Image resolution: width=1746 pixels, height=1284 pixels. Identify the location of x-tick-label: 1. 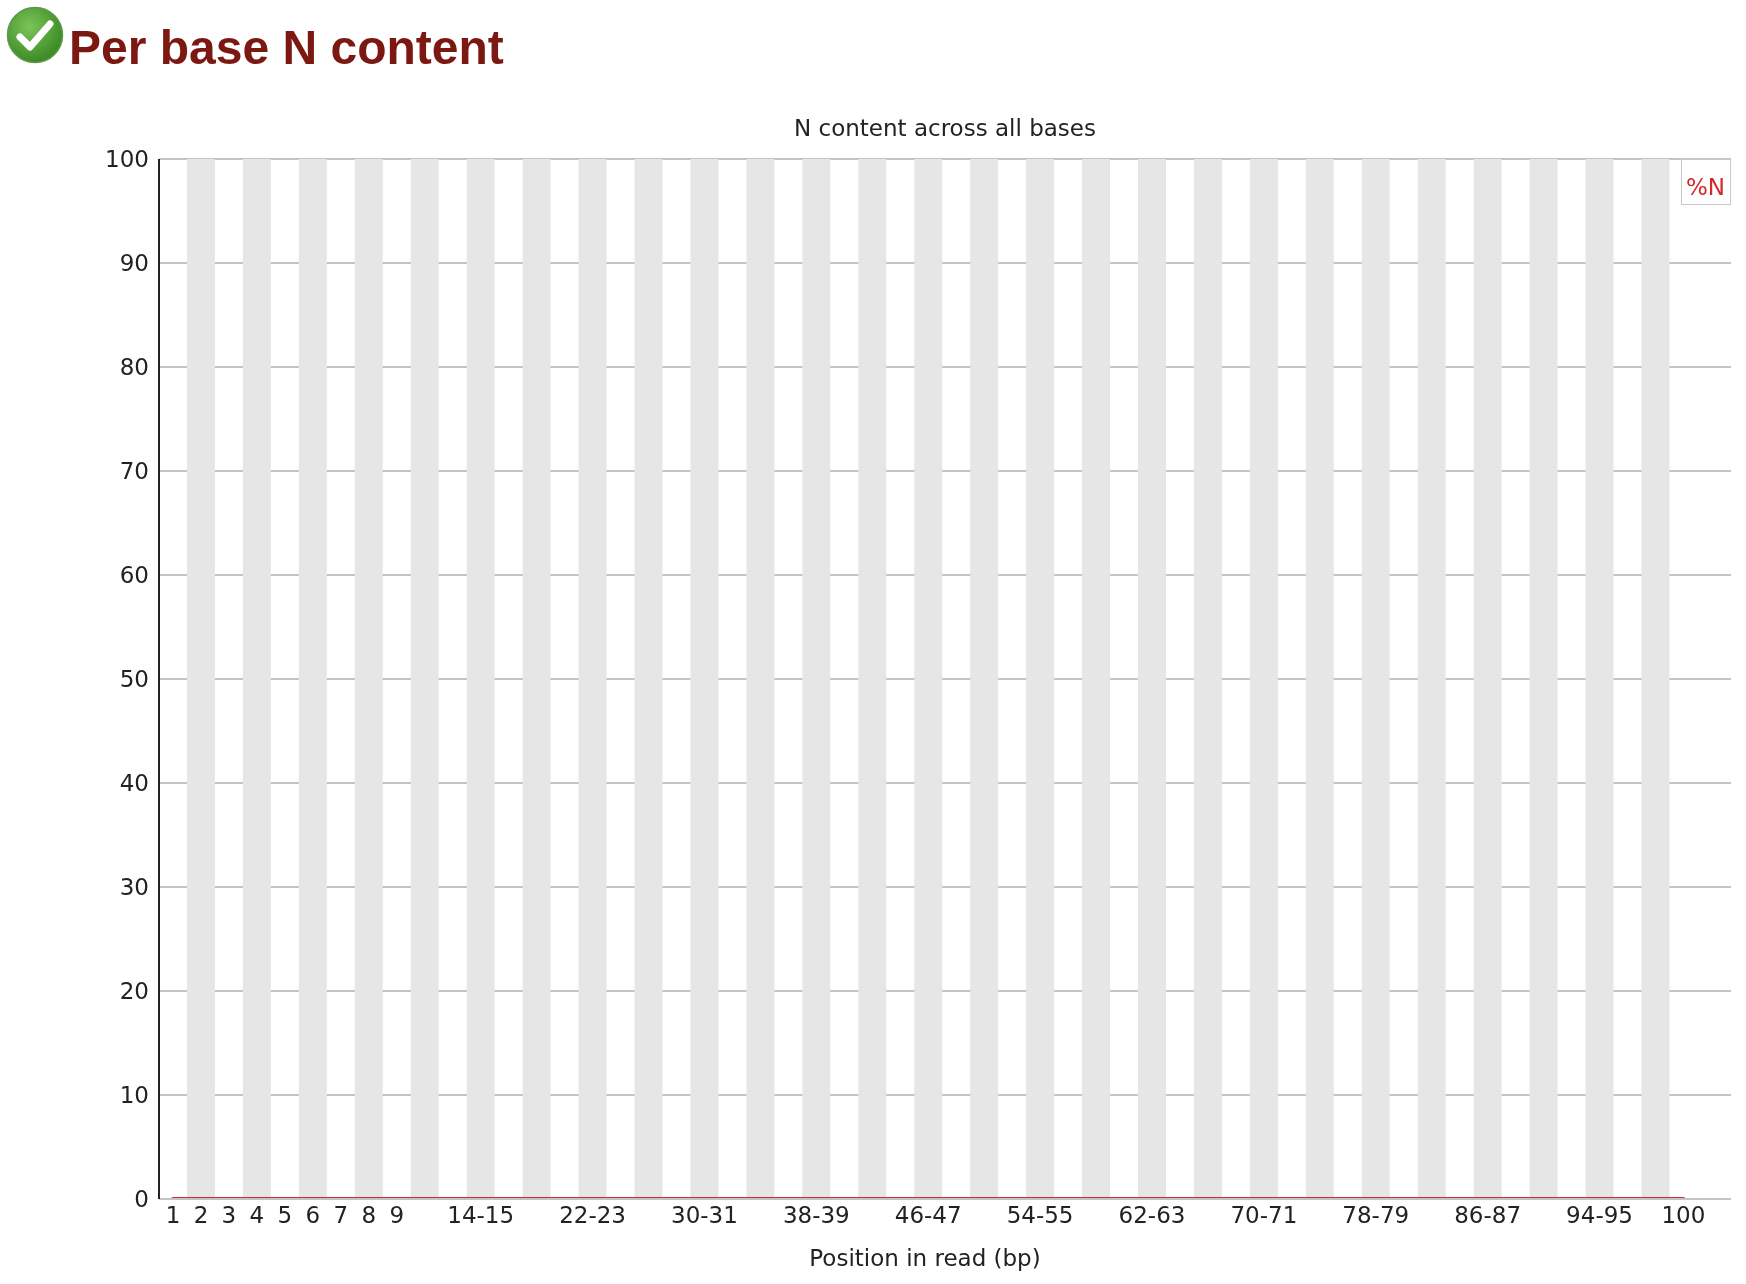
(173, 1215).